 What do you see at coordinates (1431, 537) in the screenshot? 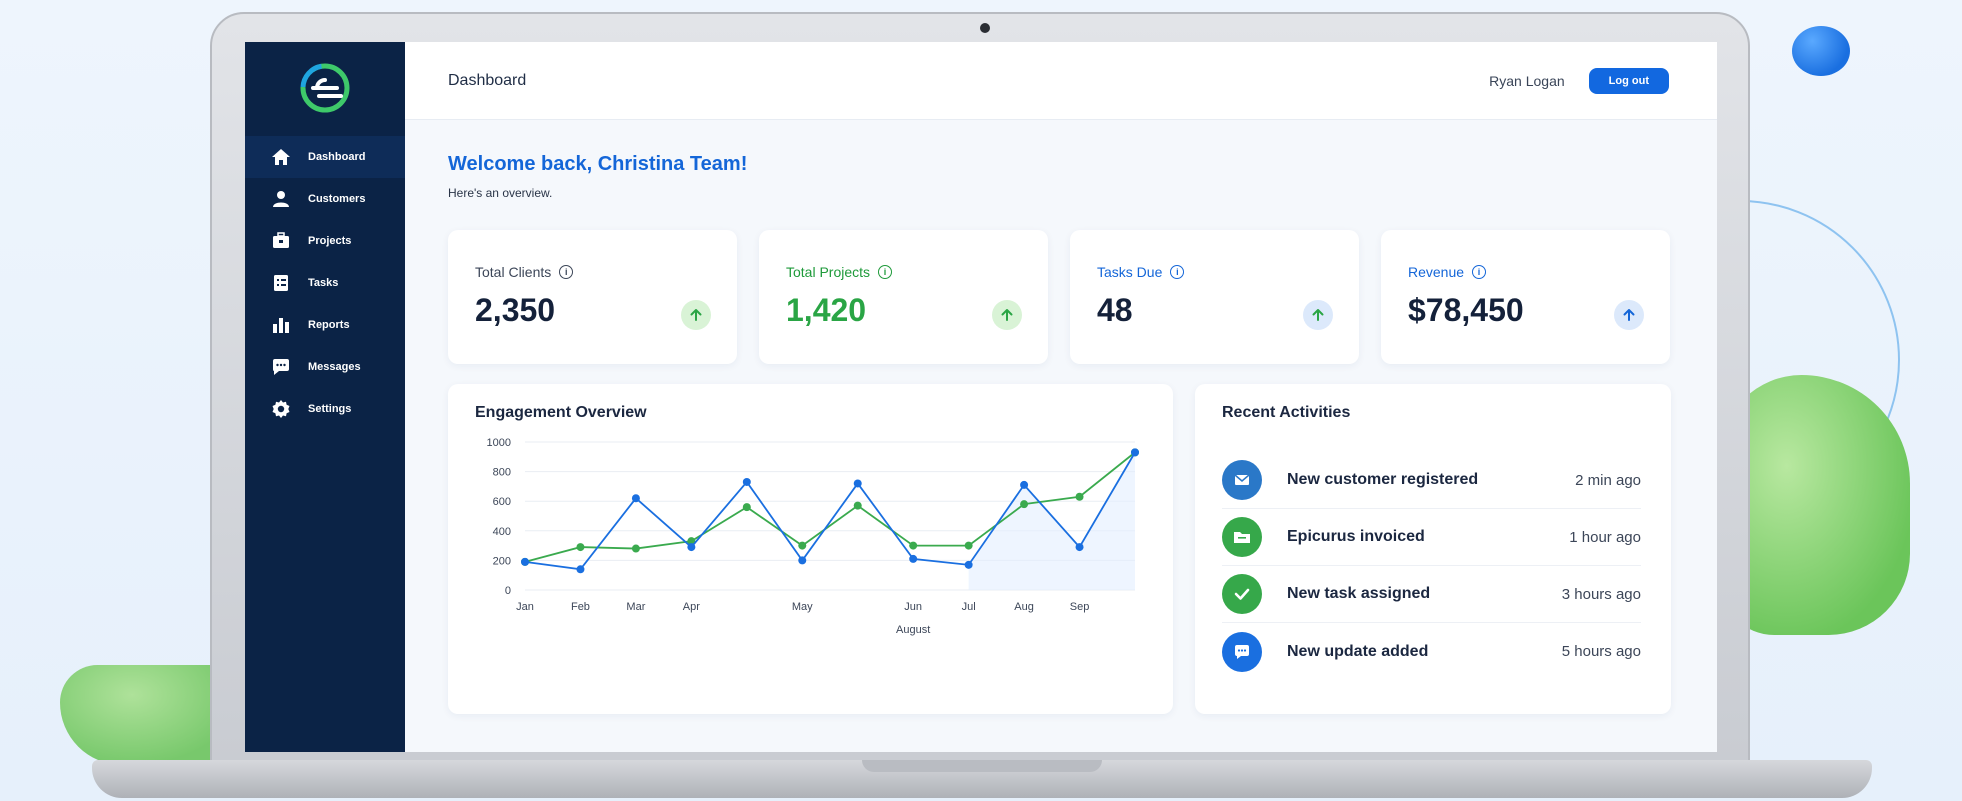
I see `activity-item: Epicurus invoiced 1 hour ago` at bounding box center [1431, 537].